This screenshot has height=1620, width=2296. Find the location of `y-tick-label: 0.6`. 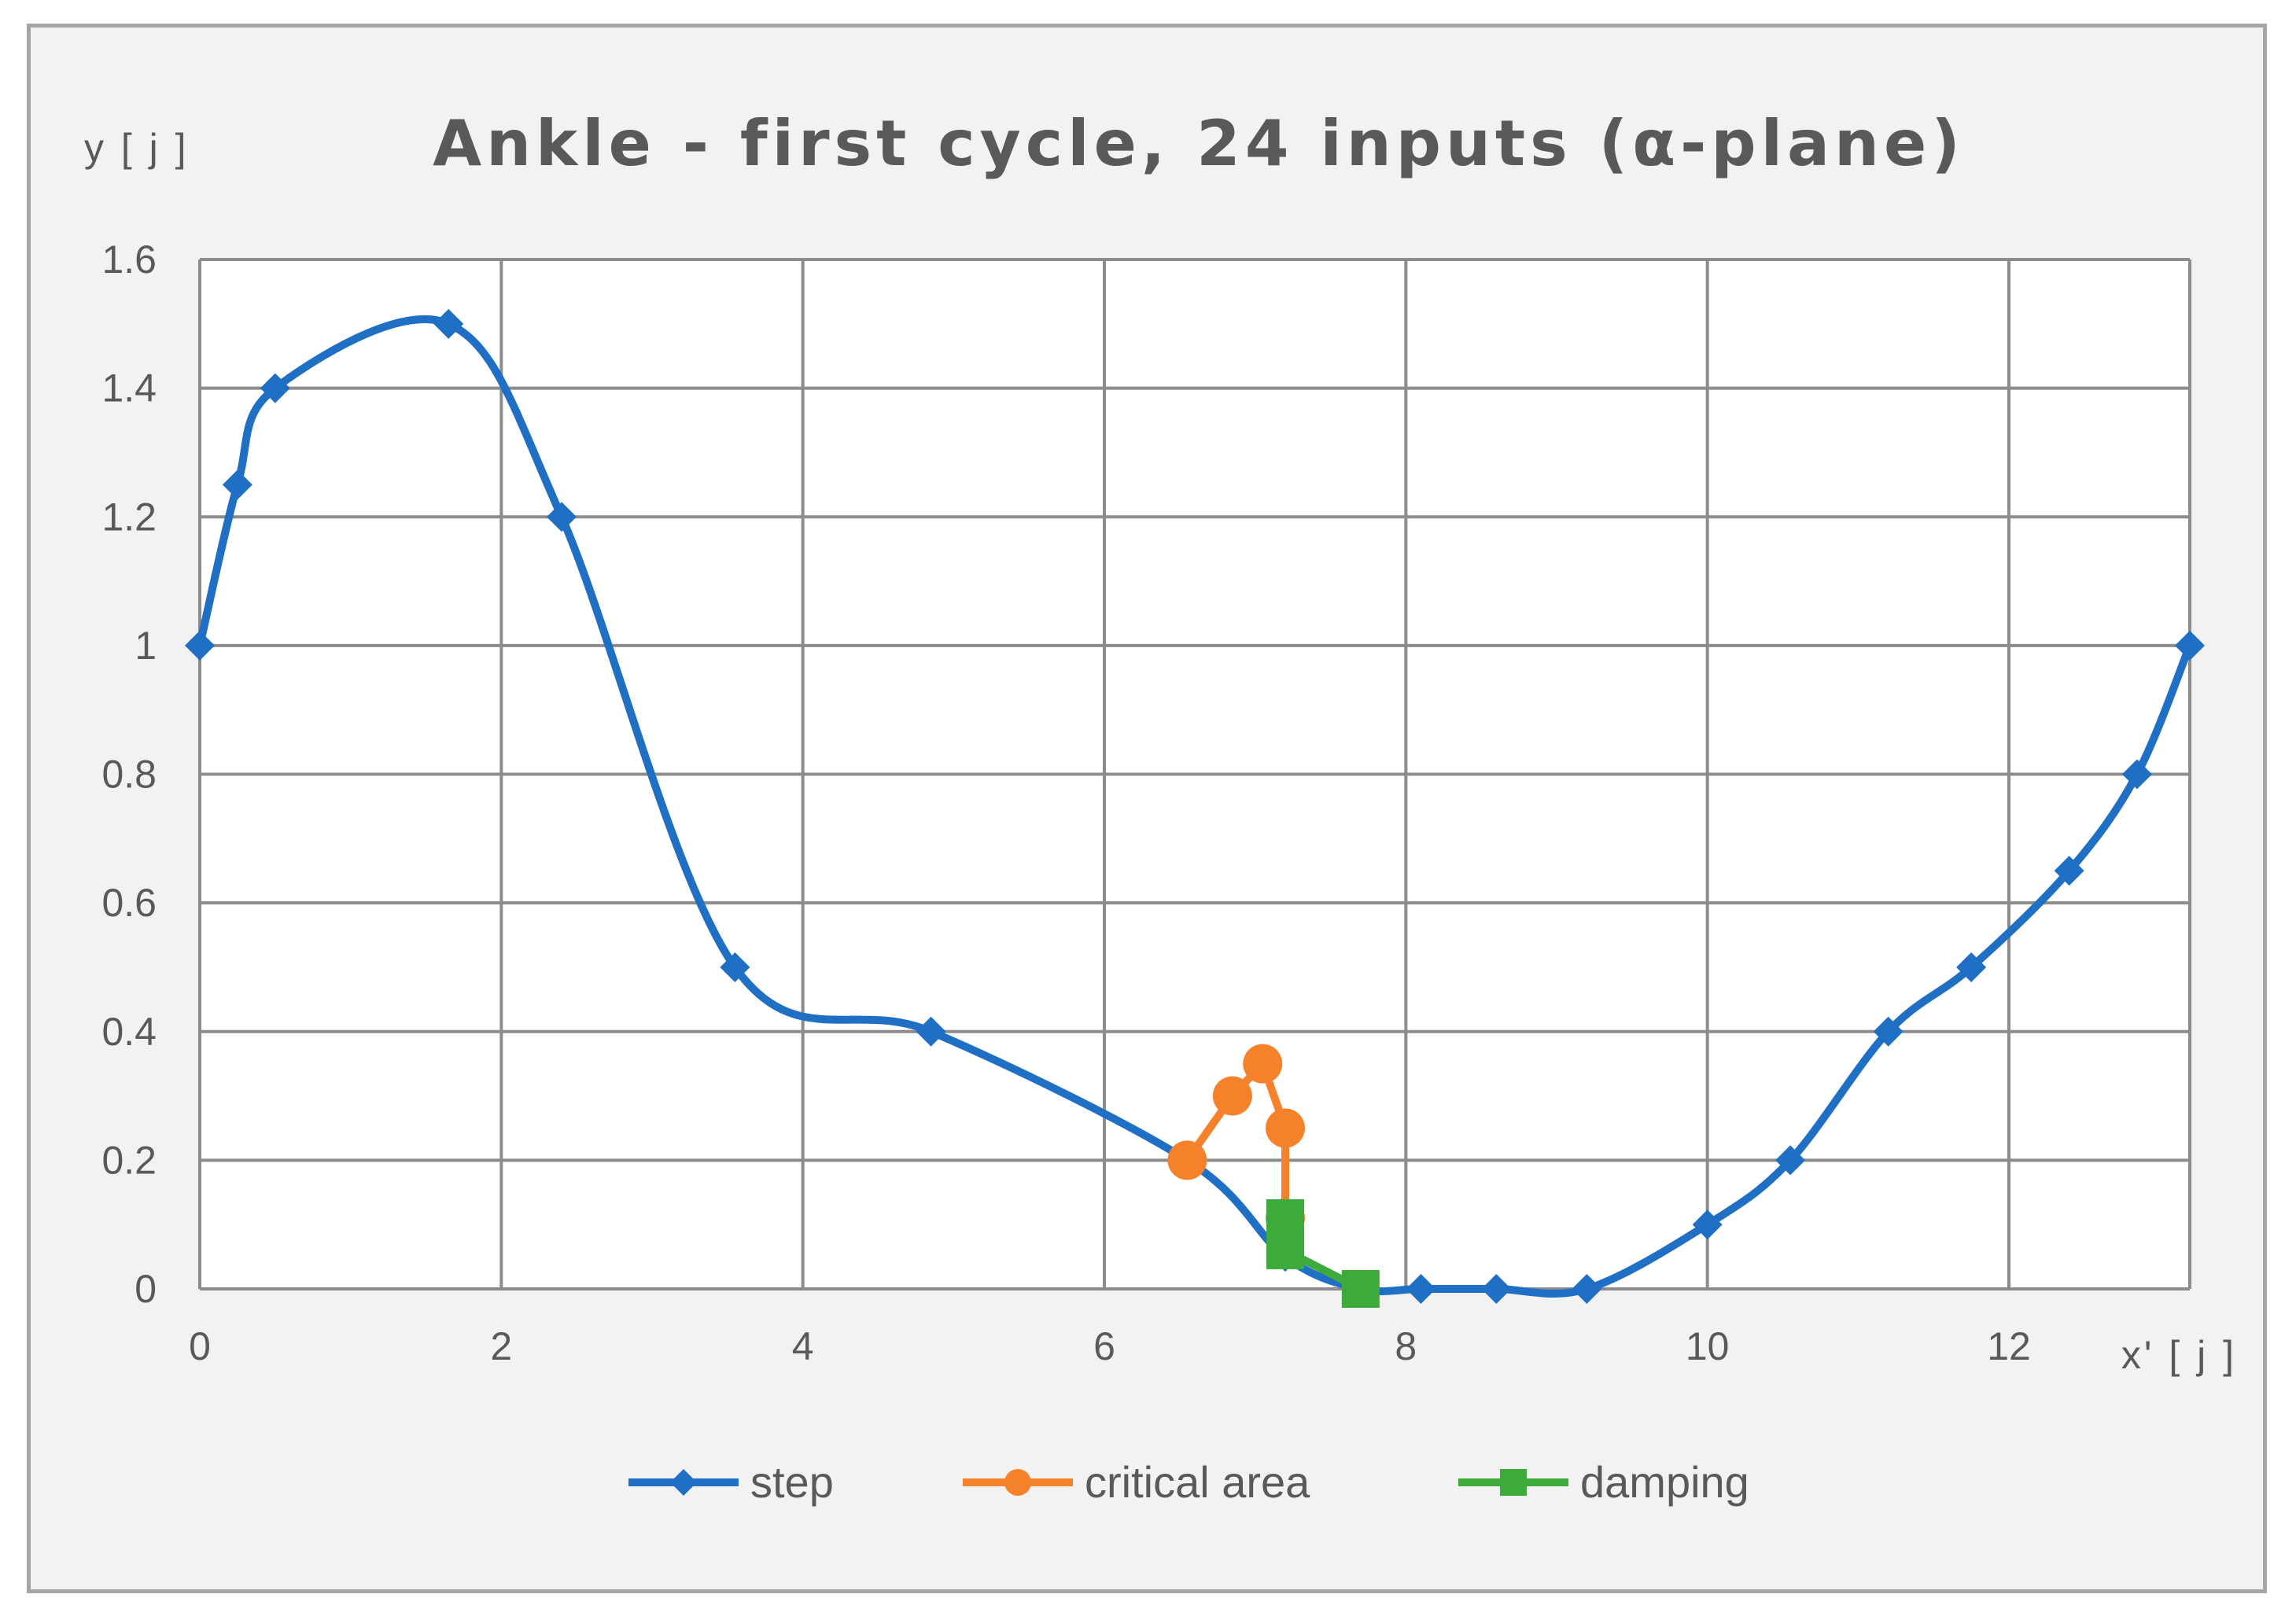

y-tick-label: 0.6 is located at coordinates (129, 903).